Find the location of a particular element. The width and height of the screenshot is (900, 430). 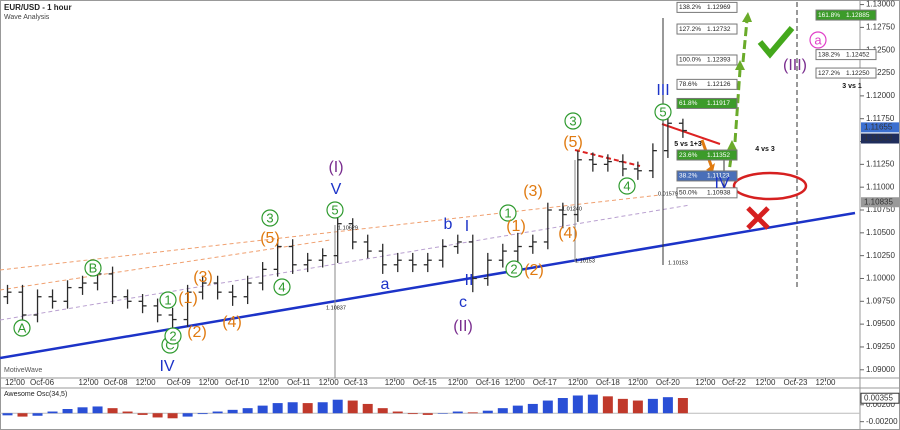

fib-ratio: 78.6% is located at coordinates (688, 84).